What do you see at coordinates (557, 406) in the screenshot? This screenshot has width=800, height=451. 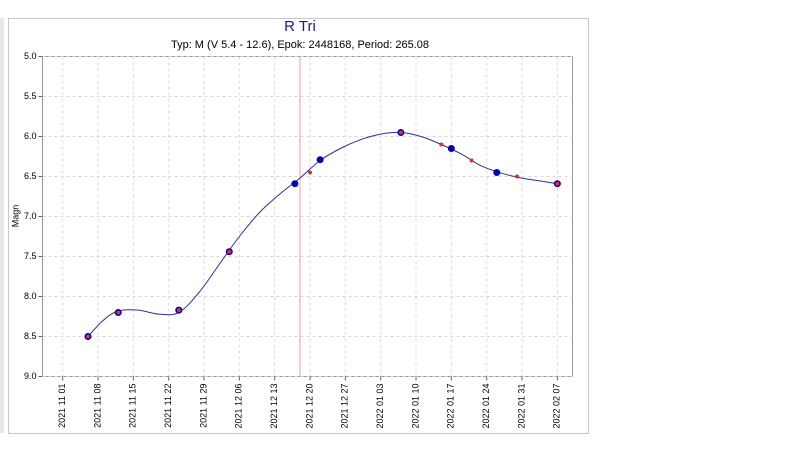 I see `x-tick-label: 2022 02 07` at bounding box center [557, 406].